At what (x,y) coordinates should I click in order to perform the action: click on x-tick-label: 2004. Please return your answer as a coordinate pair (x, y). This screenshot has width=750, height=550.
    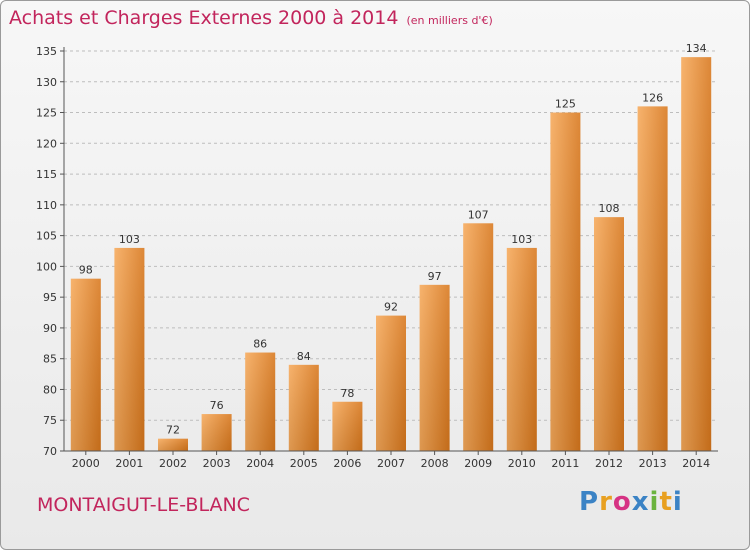
    Looking at the image, I should click on (260, 463).